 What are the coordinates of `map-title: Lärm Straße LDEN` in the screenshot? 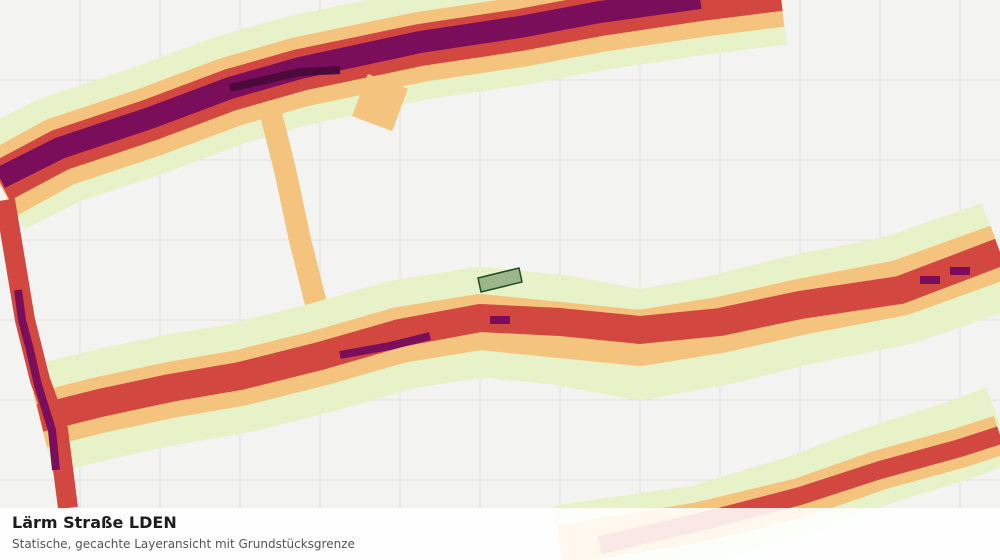 It's located at (94, 522).